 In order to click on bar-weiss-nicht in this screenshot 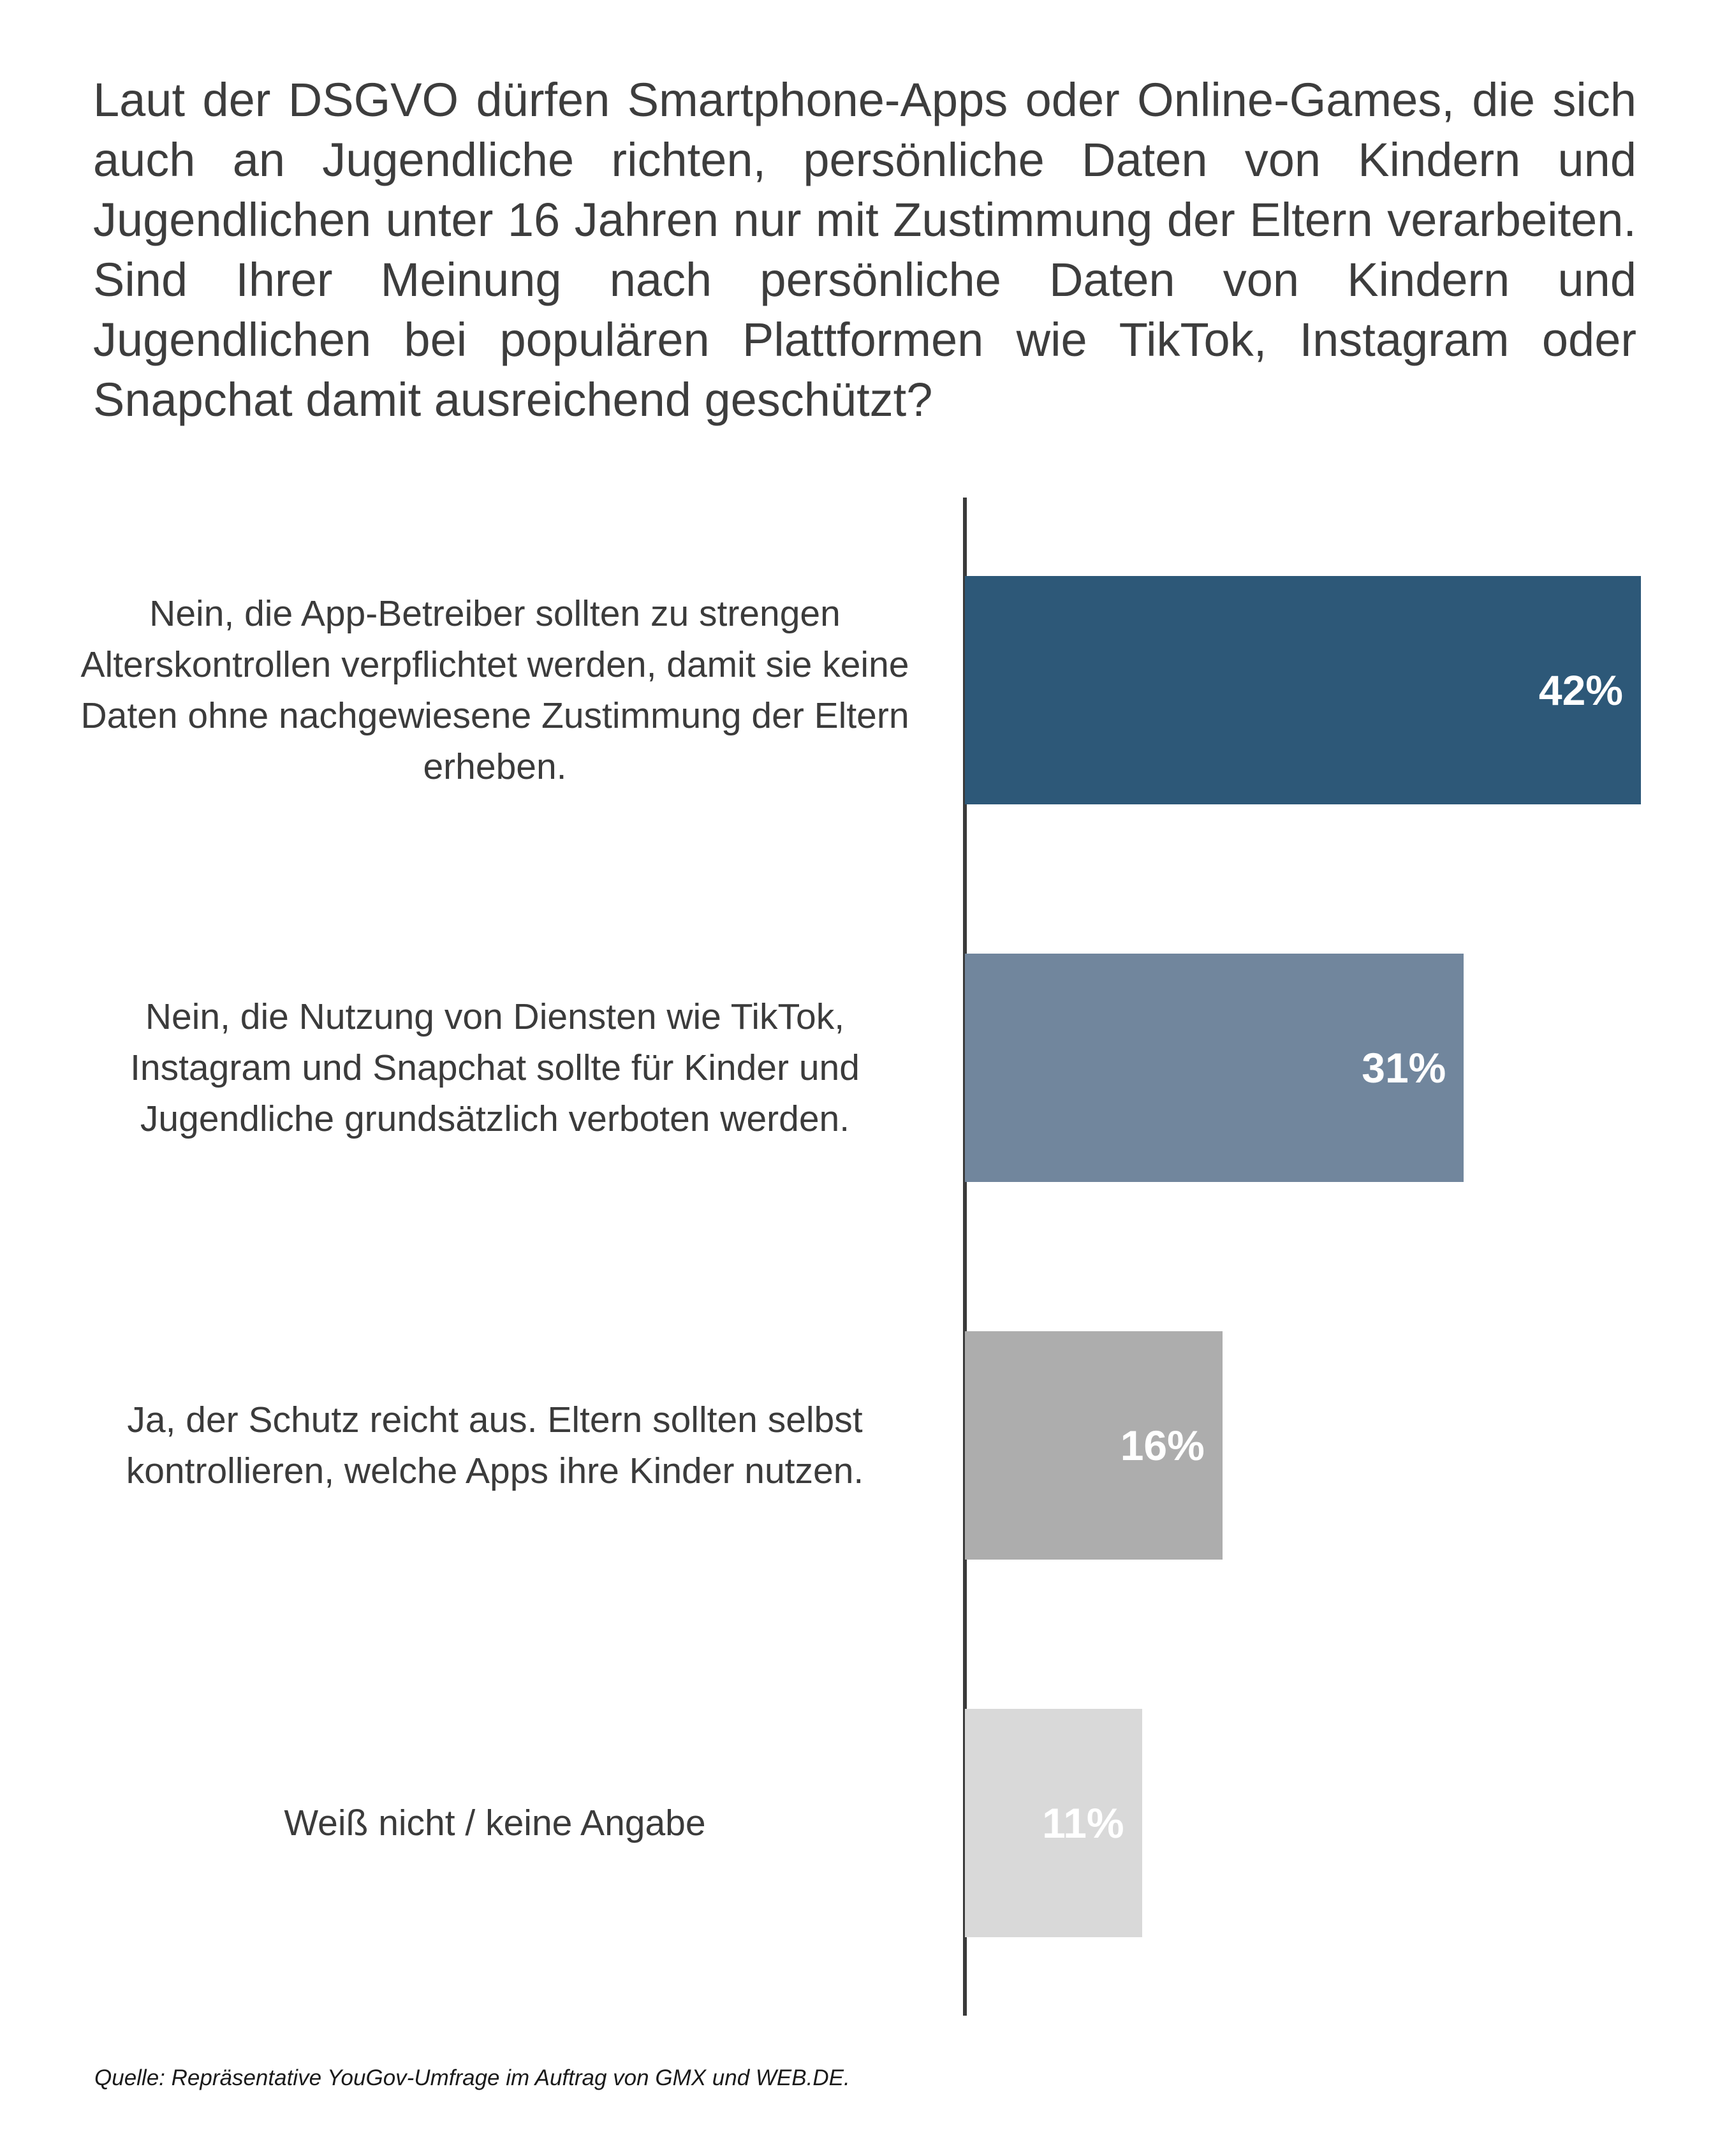, I will do `click(1053, 1823)`.